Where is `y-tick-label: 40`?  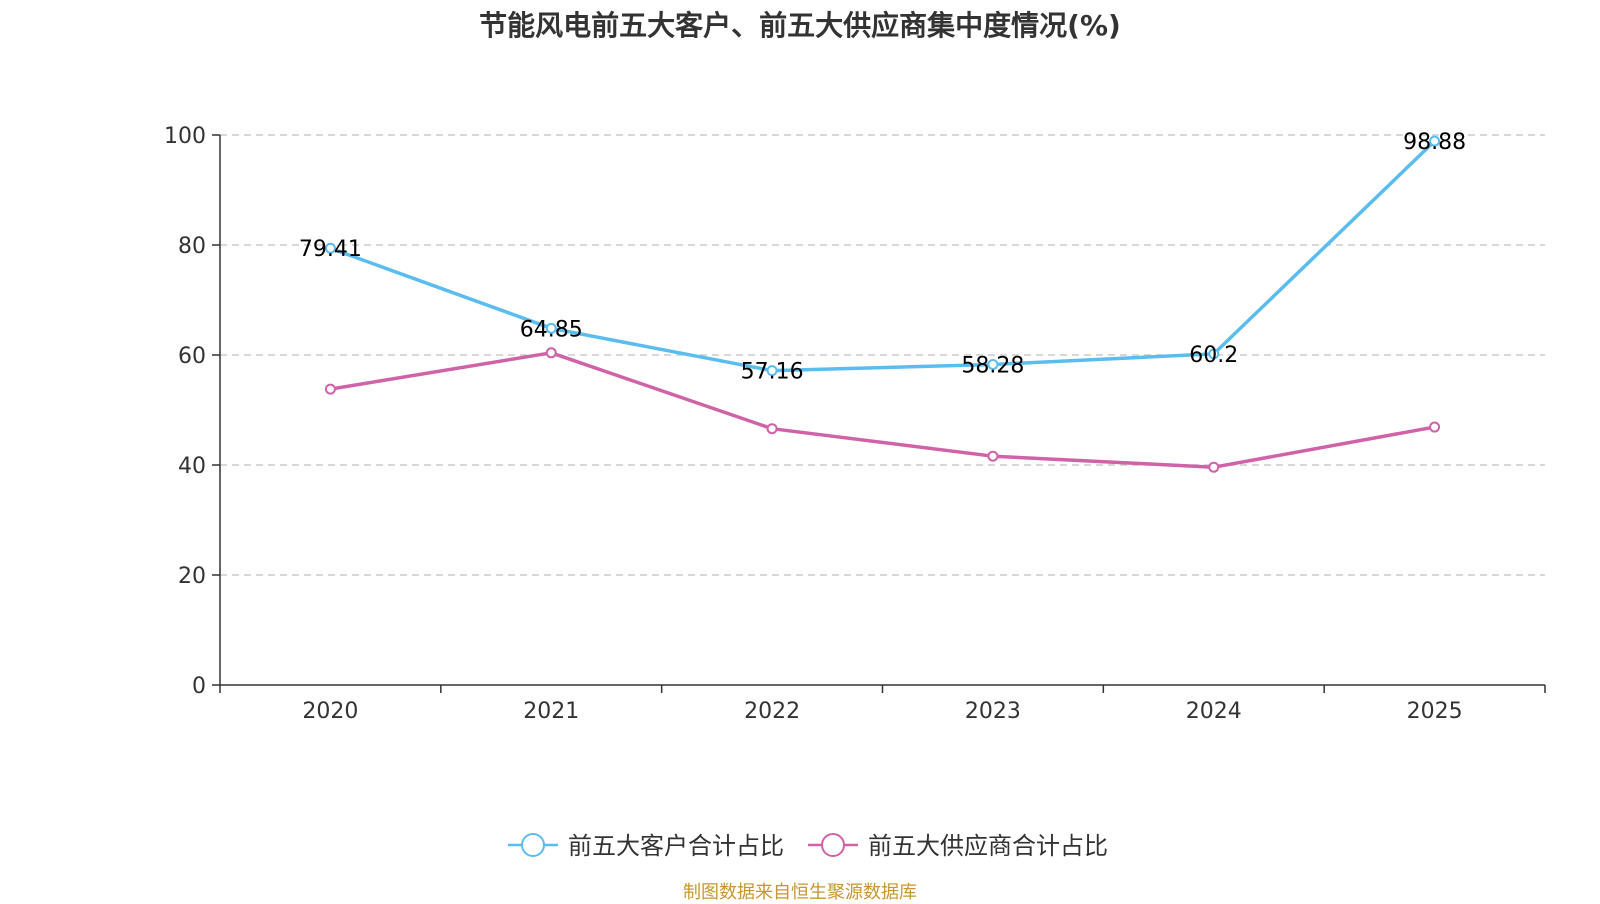 y-tick-label: 40 is located at coordinates (192, 466).